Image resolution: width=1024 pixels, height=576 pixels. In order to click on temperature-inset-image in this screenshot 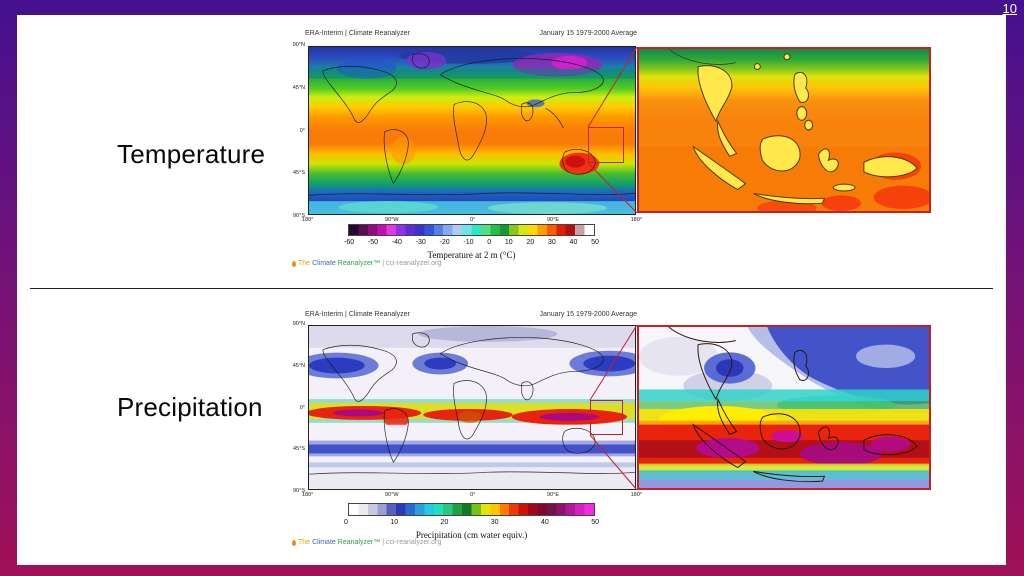, I will do `click(784, 130)`.